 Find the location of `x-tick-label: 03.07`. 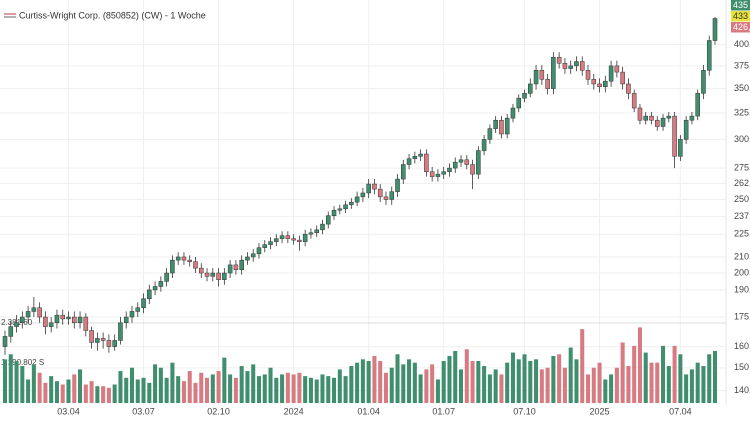

x-tick-label: 03.07 is located at coordinates (143, 411).